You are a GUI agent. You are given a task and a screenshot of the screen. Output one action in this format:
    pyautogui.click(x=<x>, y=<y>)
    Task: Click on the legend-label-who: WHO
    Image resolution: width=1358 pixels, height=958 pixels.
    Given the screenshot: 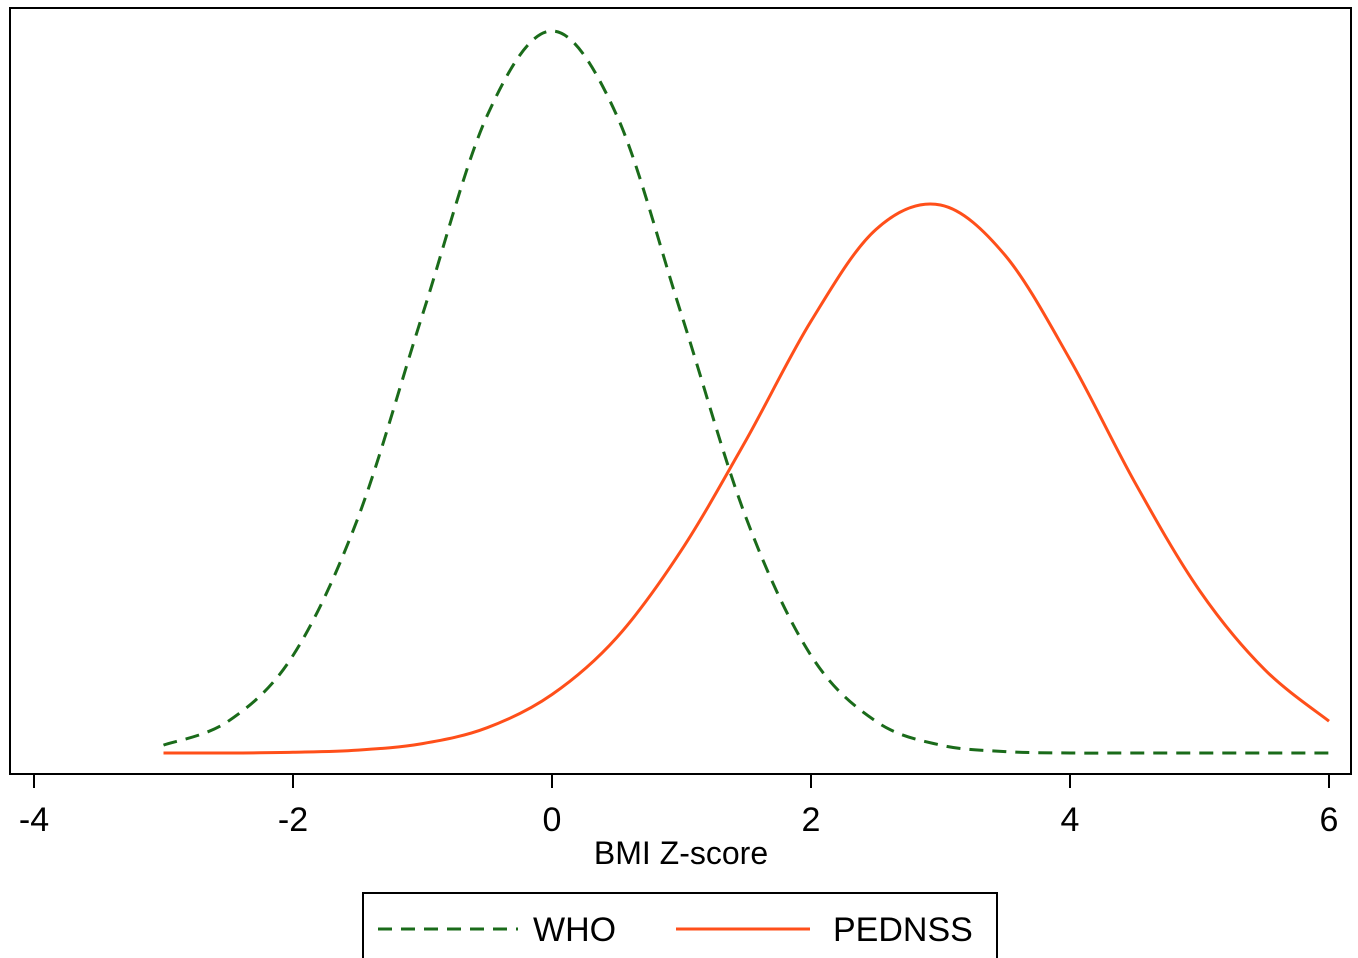 What is the action you would take?
    pyautogui.click(x=574, y=930)
    